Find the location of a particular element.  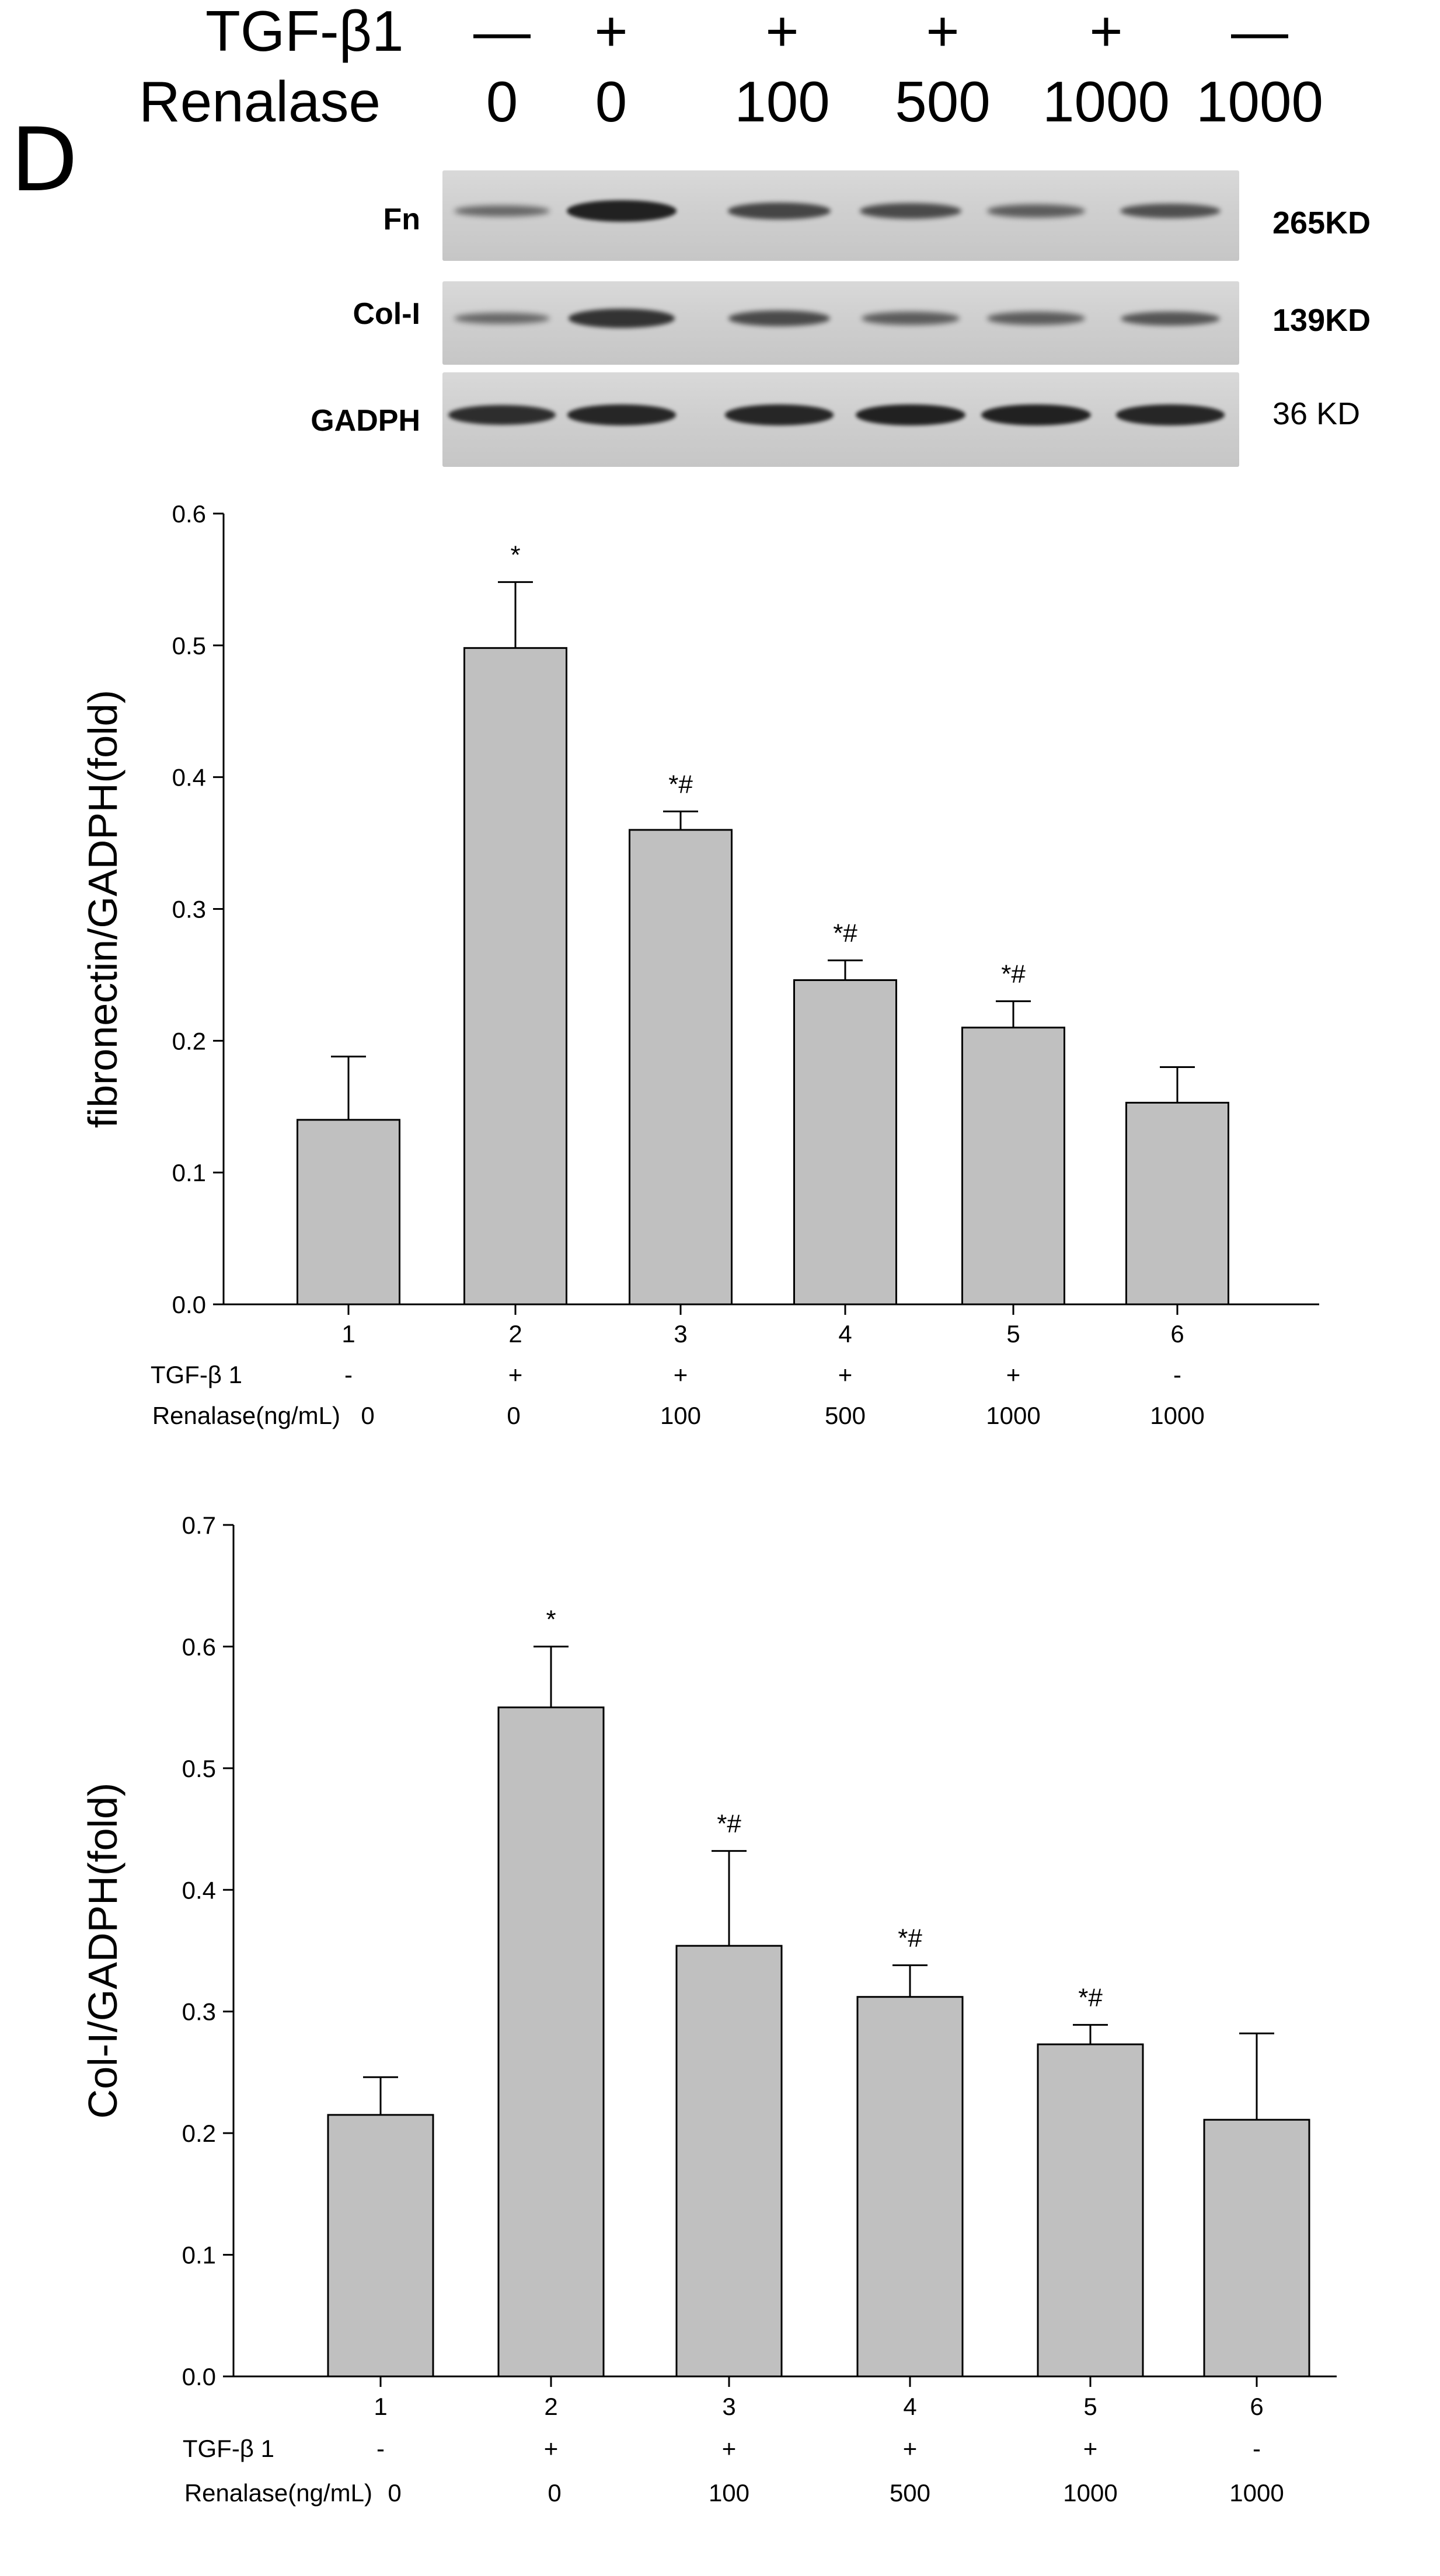

renalase-row-value: 500 is located at coordinates (845, 1415).